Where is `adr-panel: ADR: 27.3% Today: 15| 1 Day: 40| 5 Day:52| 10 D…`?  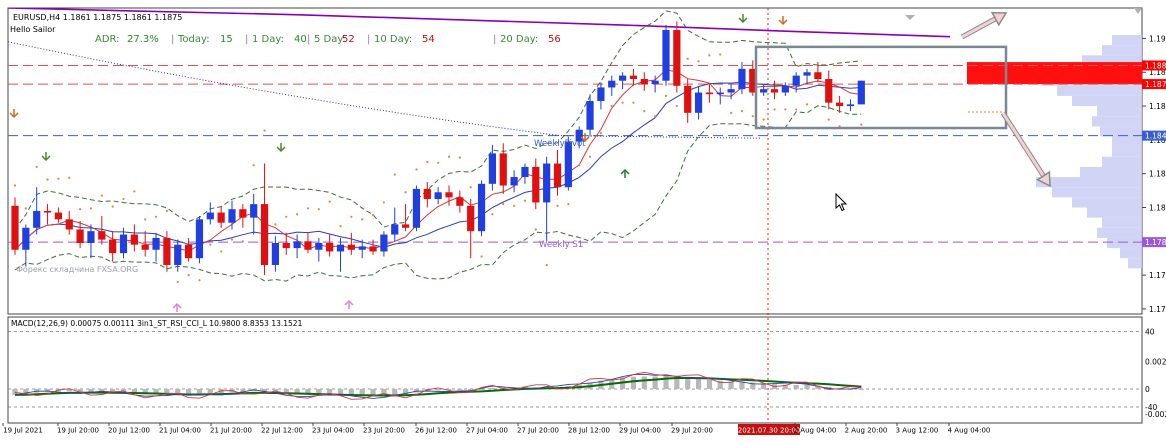 adr-panel: ADR: 27.3% Today: 15| 1 Day: 40| 5 Day:52| 10 D… is located at coordinates (328, 39).